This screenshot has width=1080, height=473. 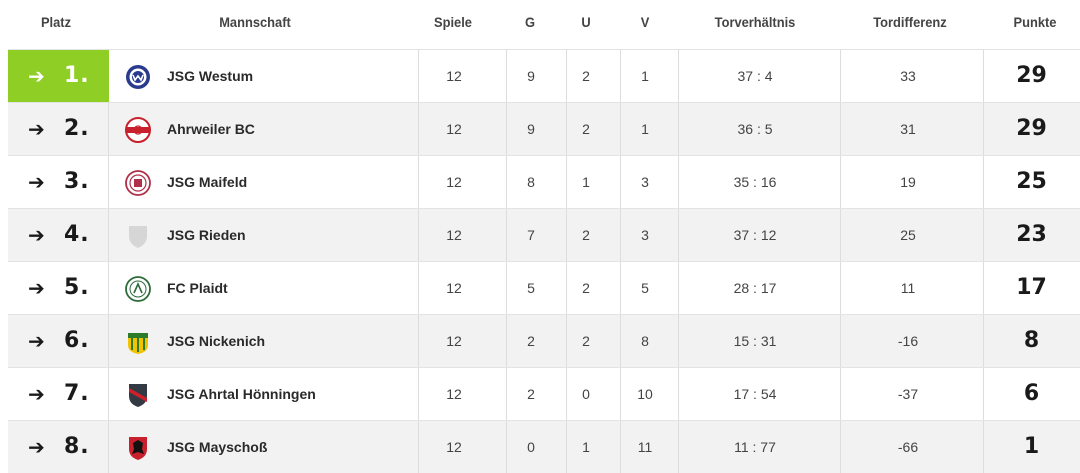 I want to click on team-name-link: JSG Ahrtal Hönningen, so click(x=241, y=394).